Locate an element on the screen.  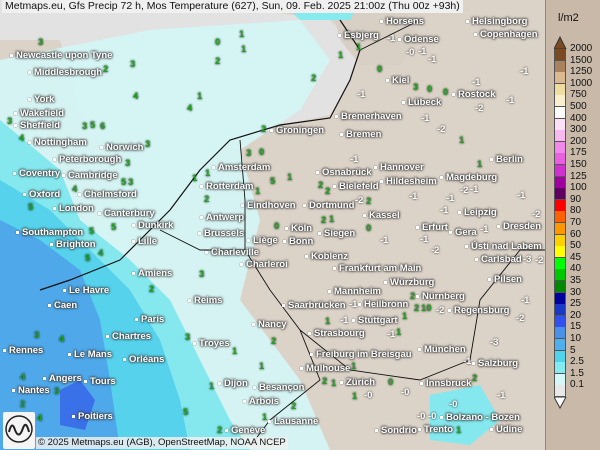
city-label: Bielefeld is located at coordinates (356, 186).